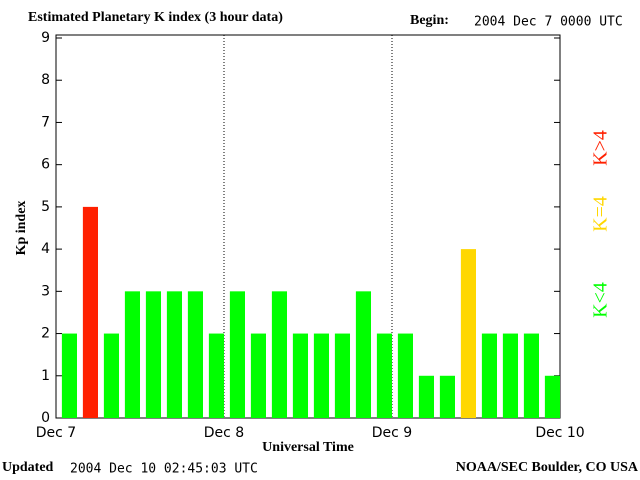 This screenshot has width=640, height=480. Describe the element at coordinates (547, 467) in the screenshot. I see `source: NOAA/SEC Boulder, CO USA` at that location.